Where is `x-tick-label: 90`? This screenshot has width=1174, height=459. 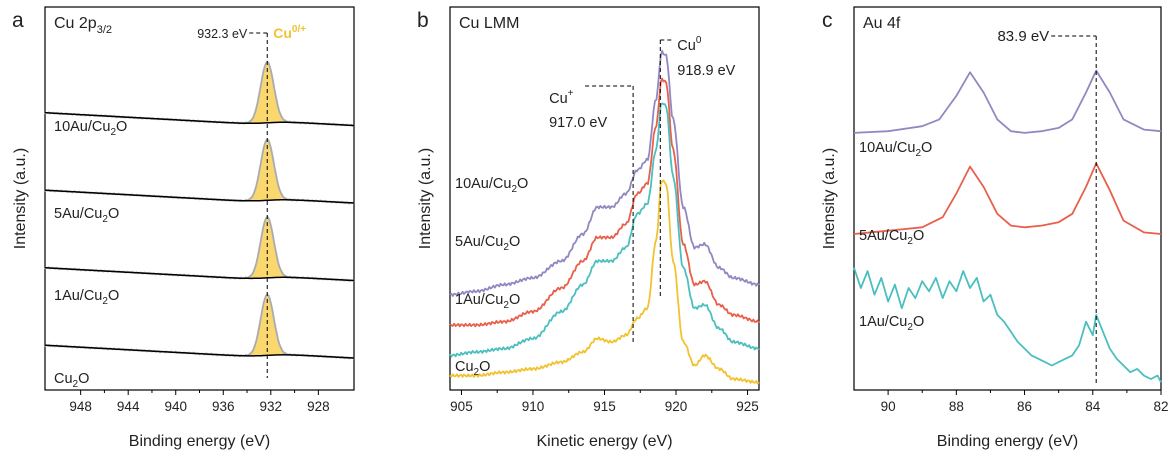 x-tick-label: 90 is located at coordinates (888, 406).